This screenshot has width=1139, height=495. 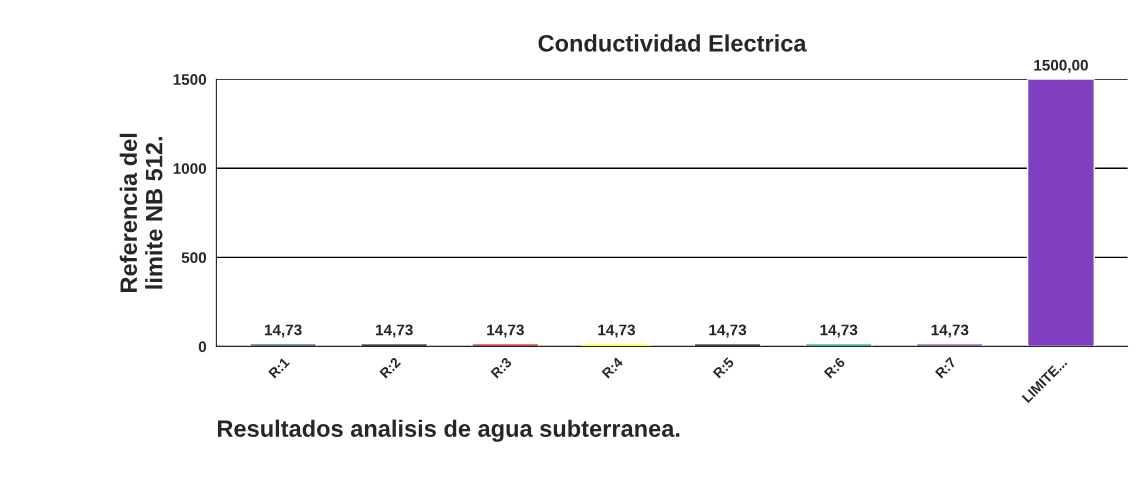 I want to click on x-tick-label: R:4, so click(x=612, y=367).